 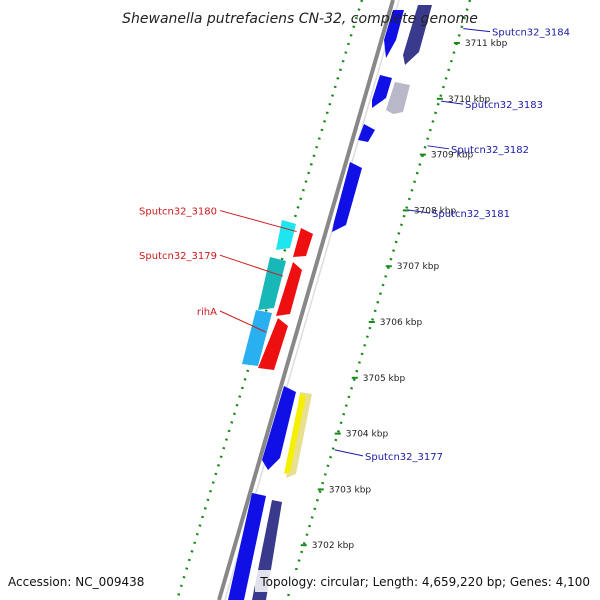 What do you see at coordinates (401, 323) in the screenshot?
I see `tick-label: 3706 kbp` at bounding box center [401, 323].